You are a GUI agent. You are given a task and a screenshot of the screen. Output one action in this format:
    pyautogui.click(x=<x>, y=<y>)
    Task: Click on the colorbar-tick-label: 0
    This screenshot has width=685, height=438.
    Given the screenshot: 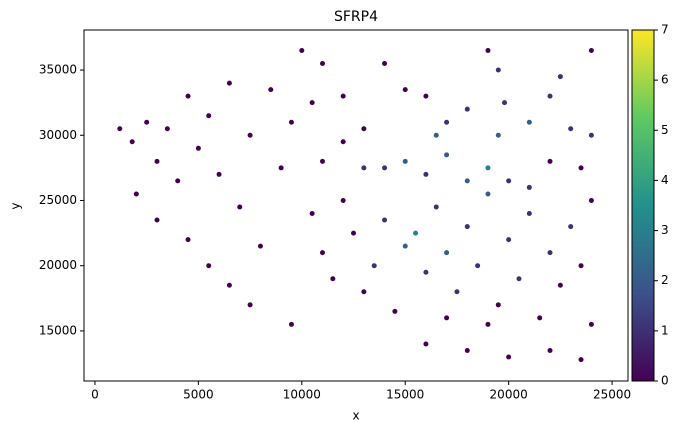 What is the action you would take?
    pyautogui.click(x=665, y=381)
    